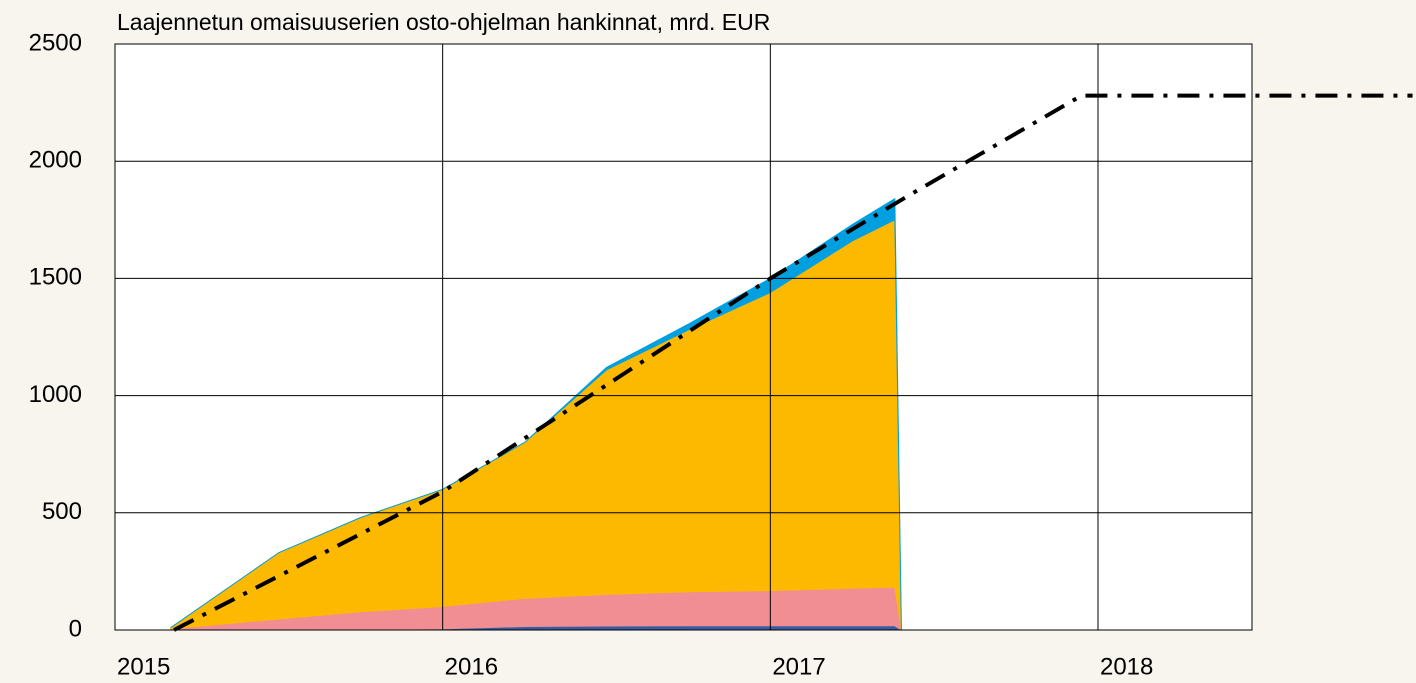 This screenshot has width=1416, height=683. Describe the element at coordinates (1126, 666) in the screenshot. I see `x-tick-label: 2018` at that location.